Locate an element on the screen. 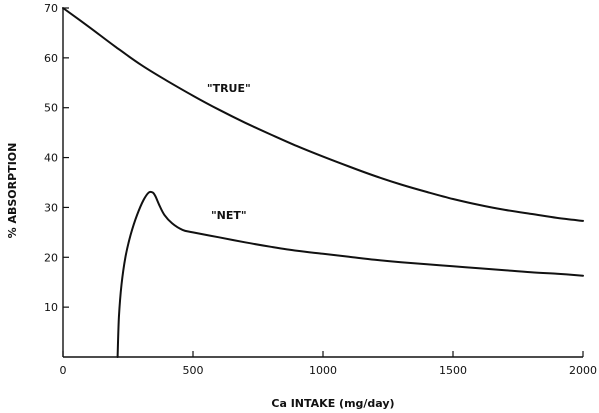 This screenshot has height=413, width=599. y-ticks: 10 20 30 40 50 60 70 is located at coordinates (56, 158).